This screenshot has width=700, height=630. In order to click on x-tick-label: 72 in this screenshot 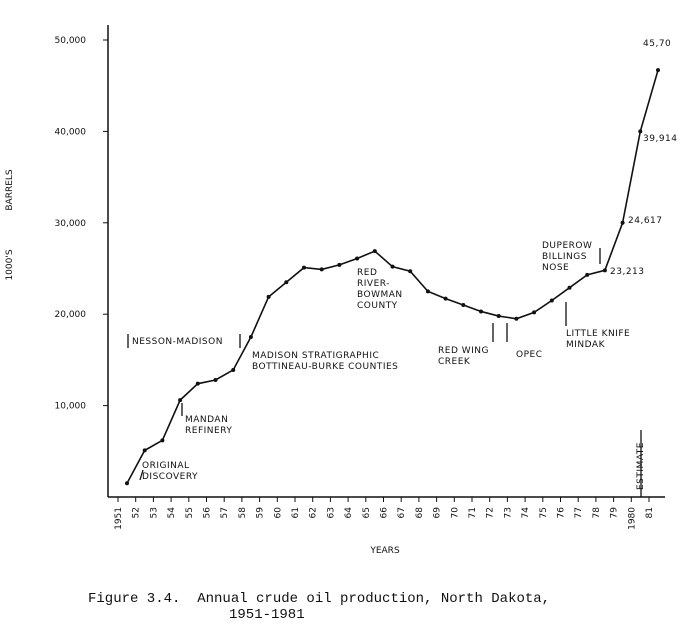, I will do `click(491, 512)`.